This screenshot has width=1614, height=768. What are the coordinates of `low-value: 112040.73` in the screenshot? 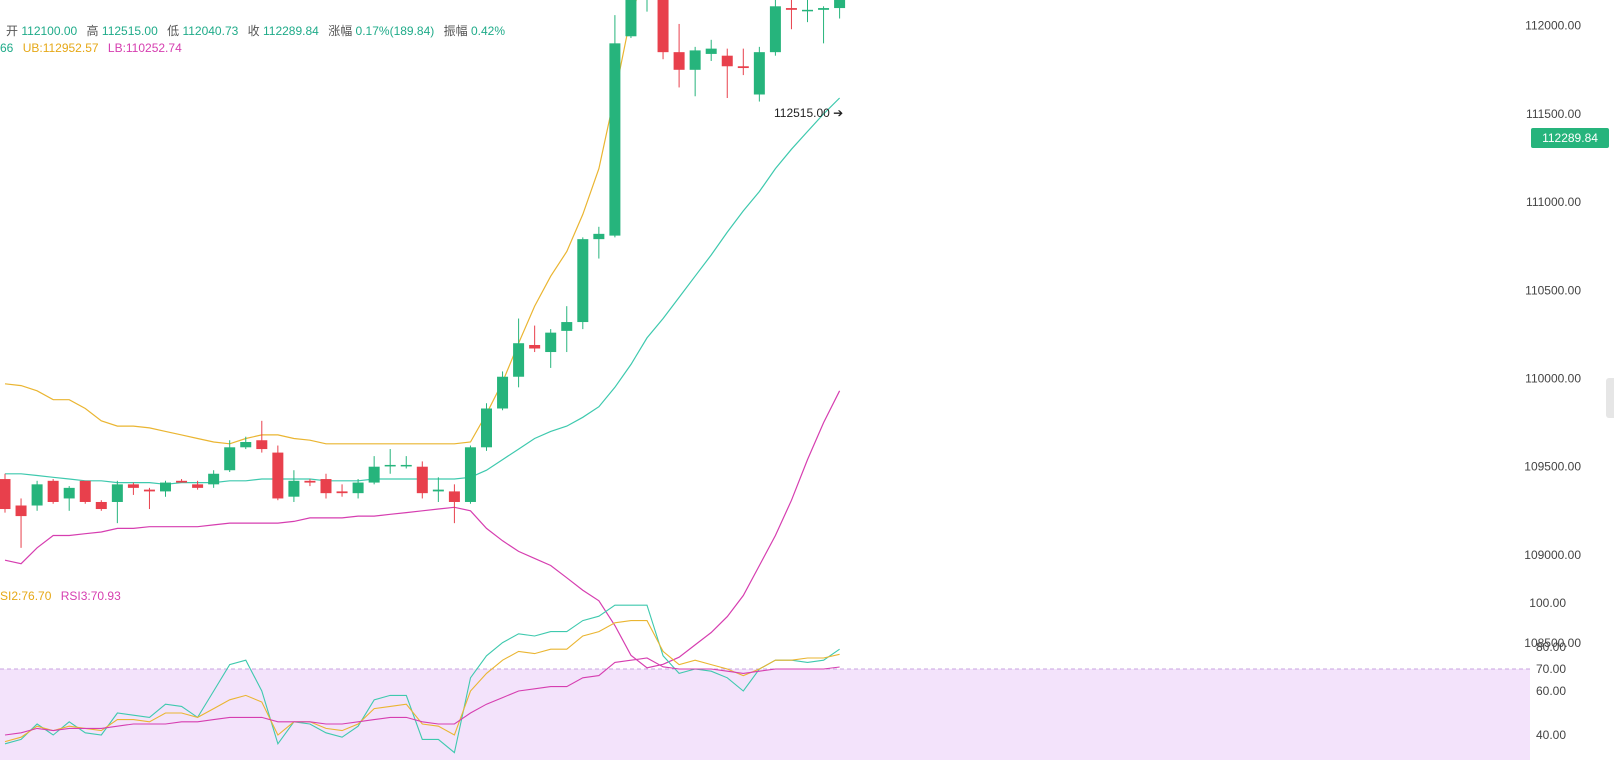 It's located at (210, 31).